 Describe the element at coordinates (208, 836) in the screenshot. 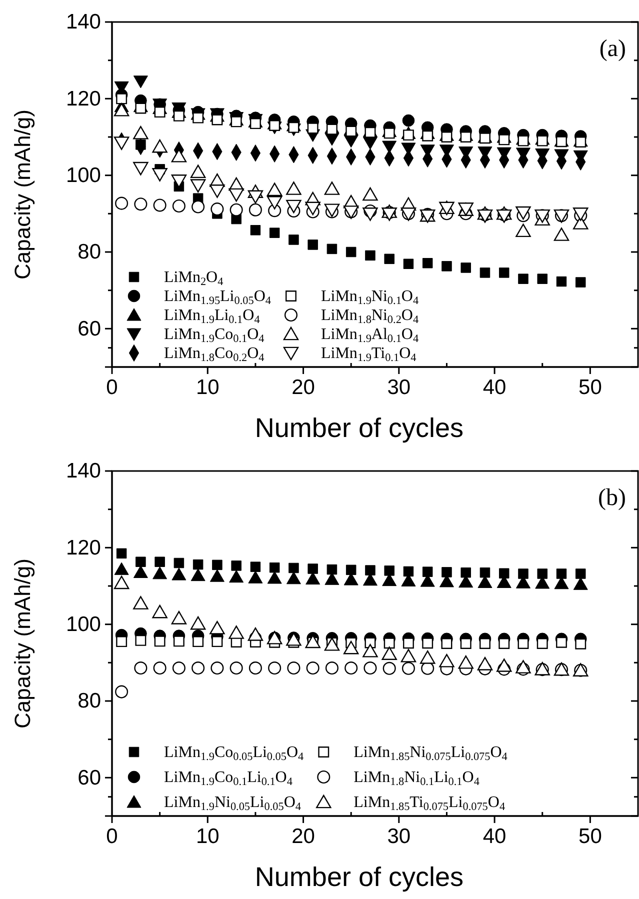

I see `x-tick-label: 10` at that location.